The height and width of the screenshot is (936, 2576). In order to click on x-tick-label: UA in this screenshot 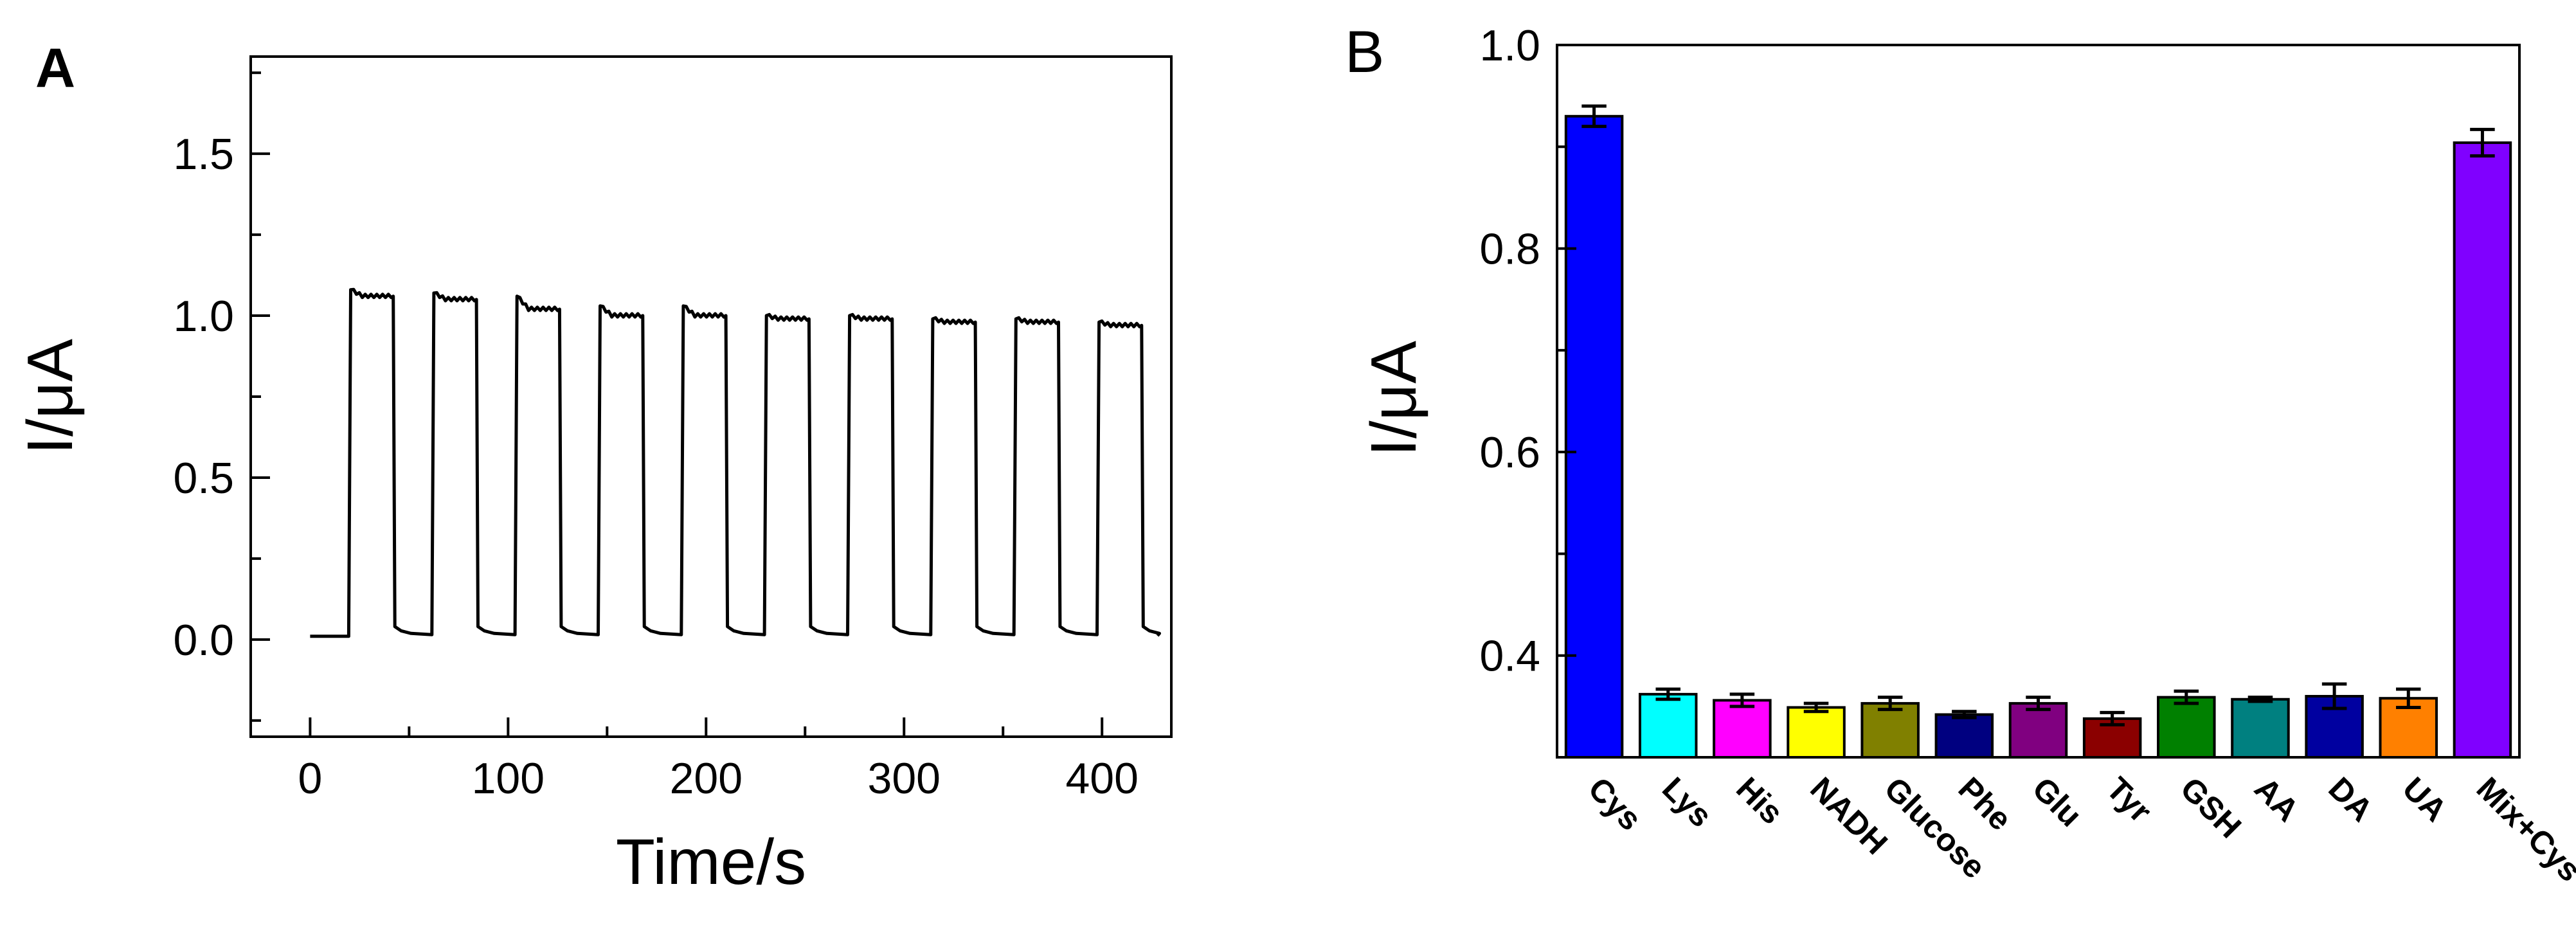, I will do `click(2424, 800)`.